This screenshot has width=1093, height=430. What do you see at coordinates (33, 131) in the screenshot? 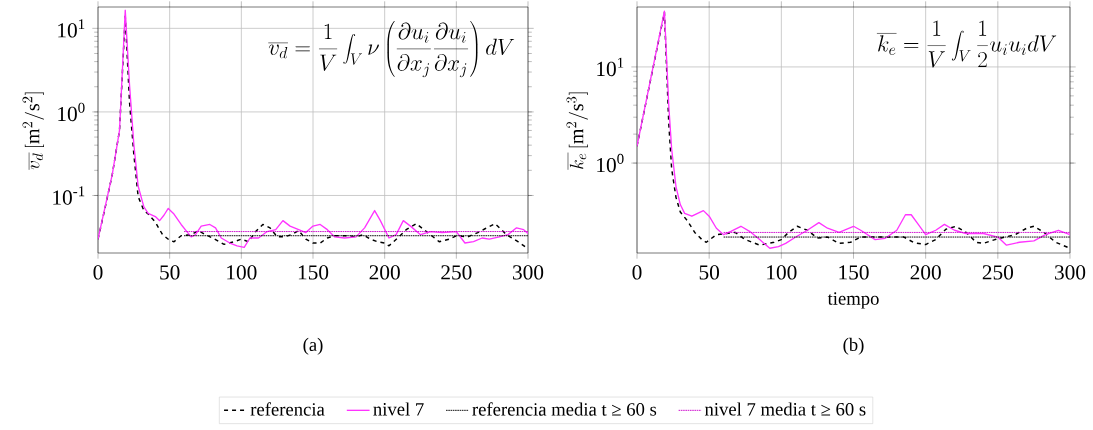
I see `y-axis-title: $\overline{v_d}\,[\mathrm{m}^2/\mathrm{s}^2]$` at bounding box center [33, 131].